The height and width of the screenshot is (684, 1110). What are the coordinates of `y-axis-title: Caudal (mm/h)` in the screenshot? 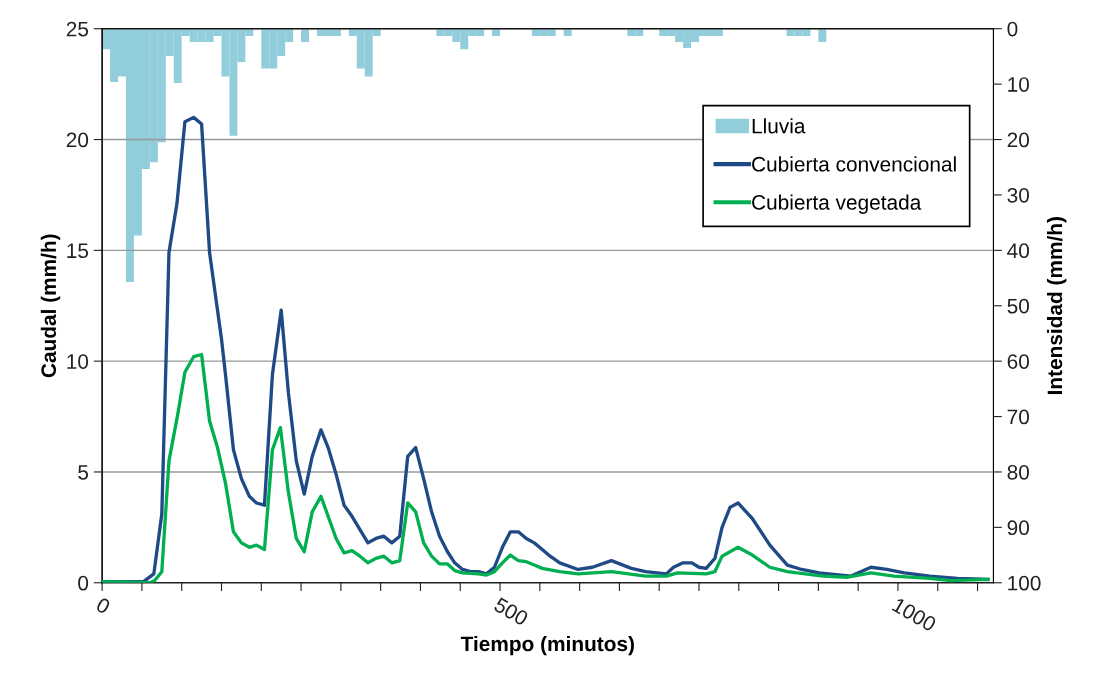 It's located at (50, 306).